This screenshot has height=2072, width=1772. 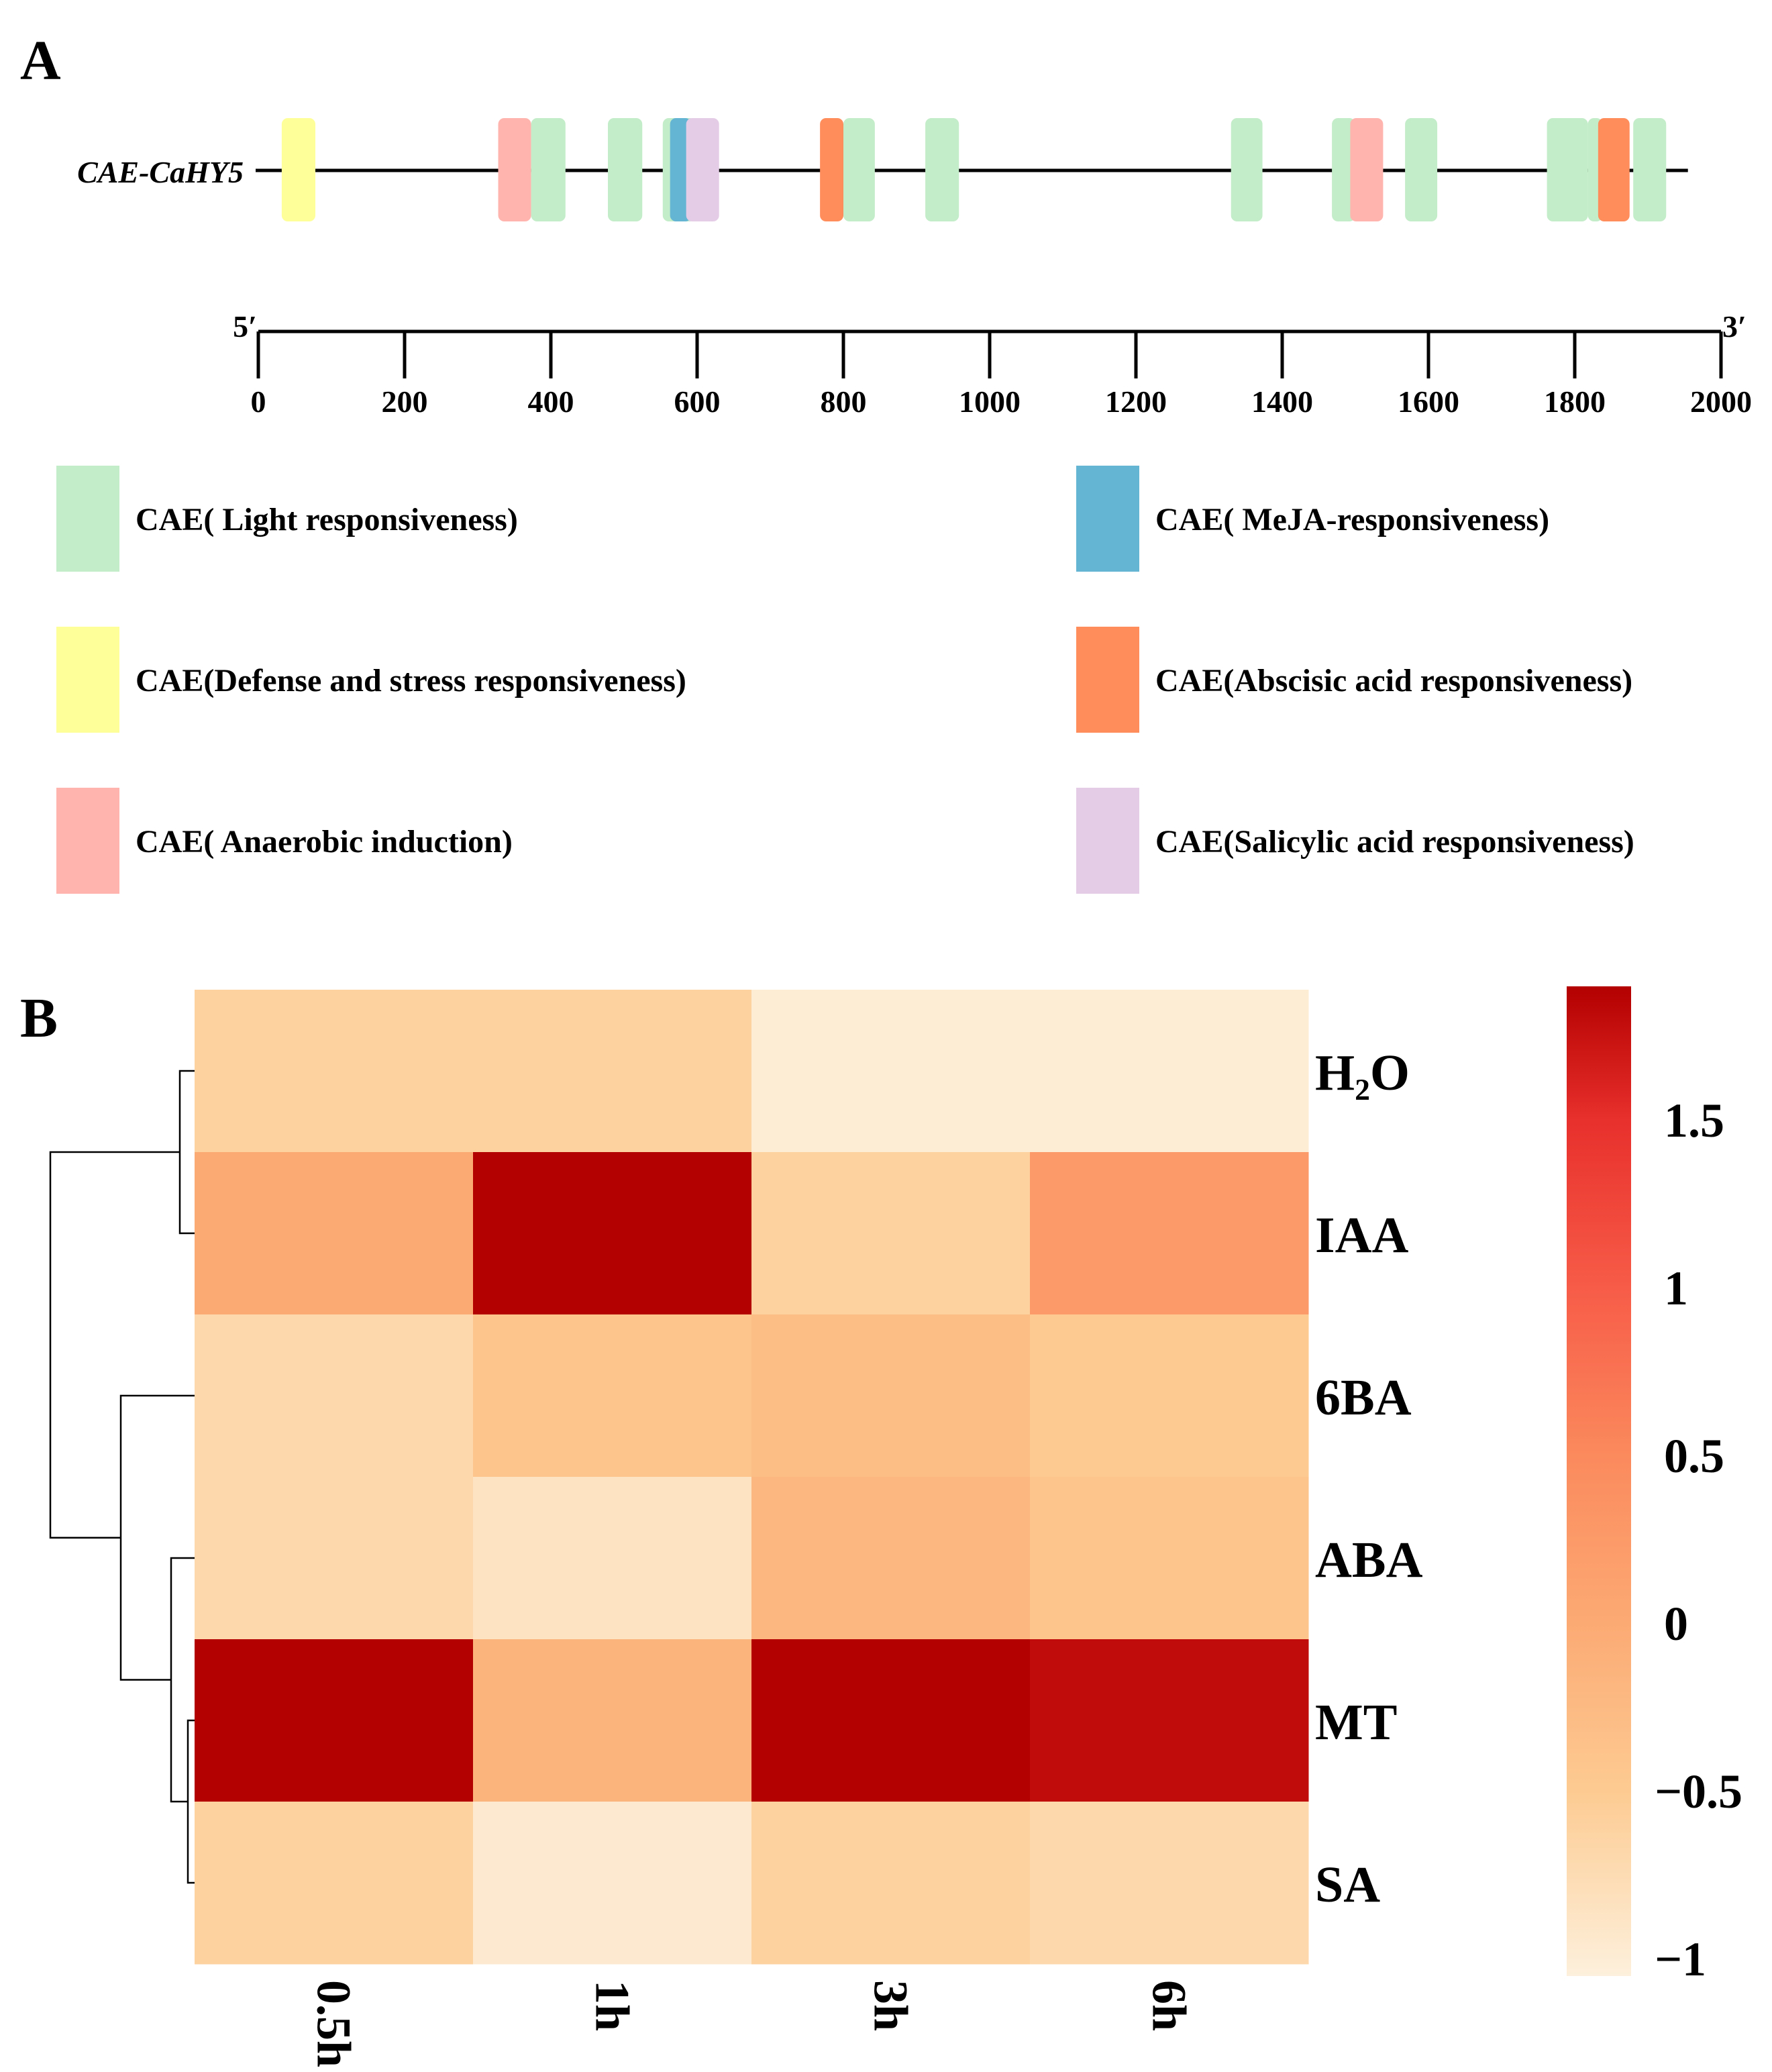 What do you see at coordinates (891, 2005) in the screenshot?
I see `column-label: 3h` at bounding box center [891, 2005].